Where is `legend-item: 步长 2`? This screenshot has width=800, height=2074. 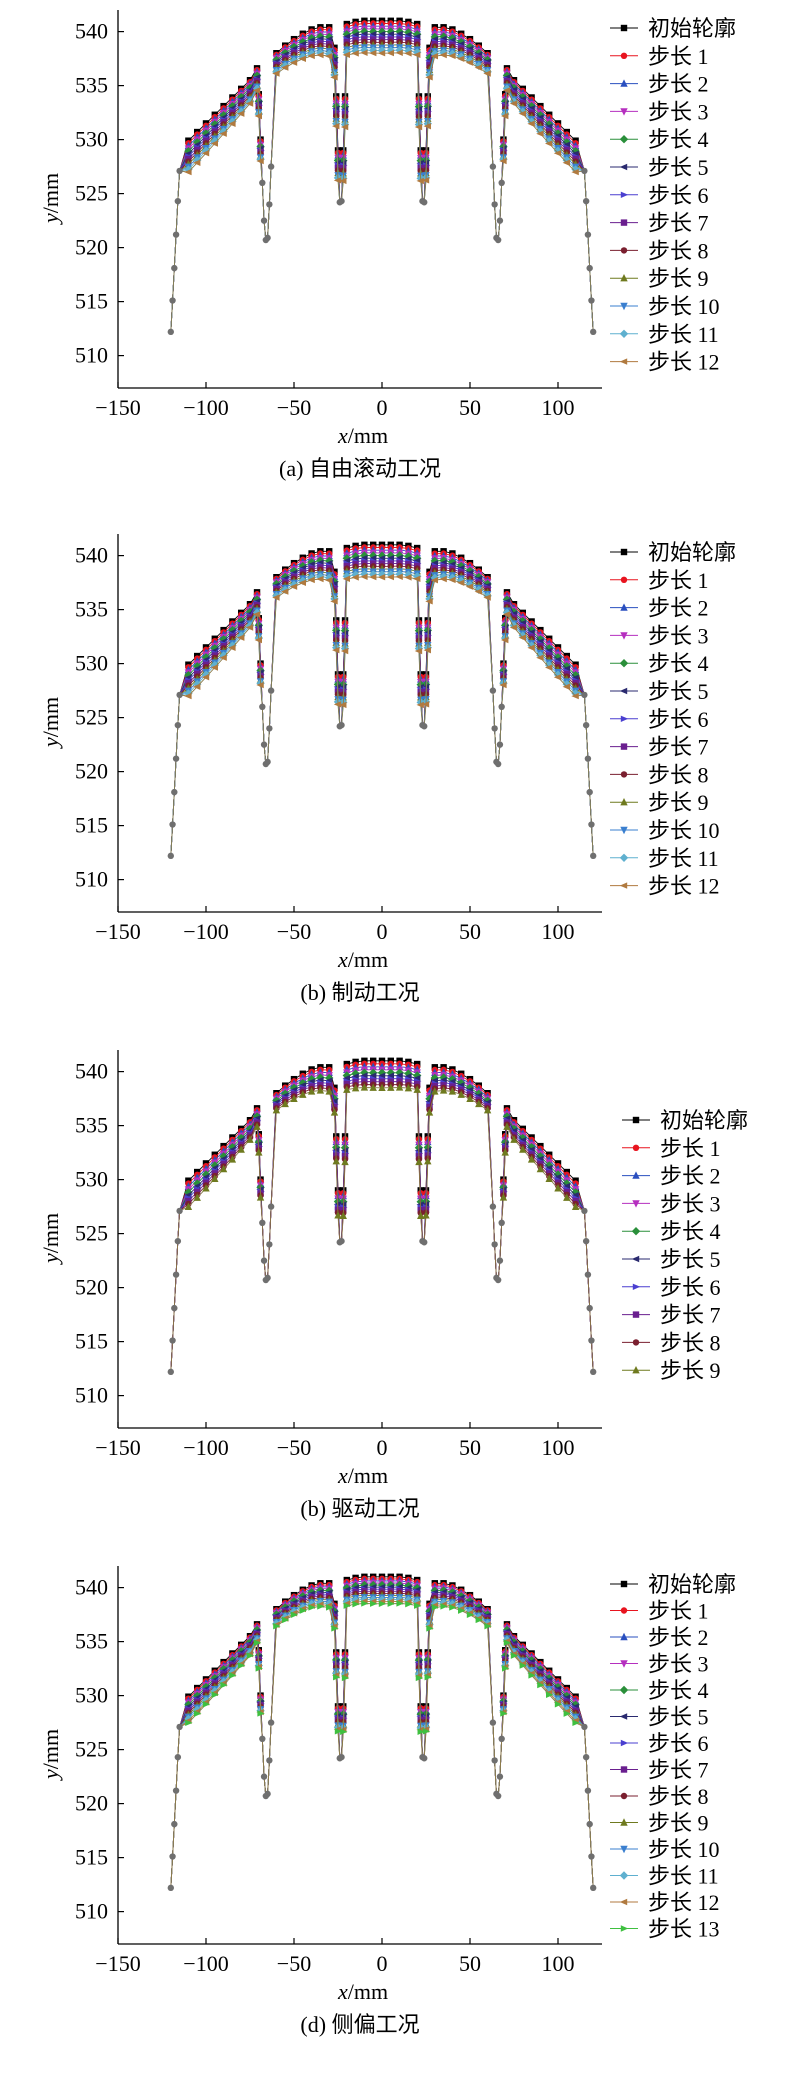
legend-item: 步长 2 is located at coordinates (671, 1176).